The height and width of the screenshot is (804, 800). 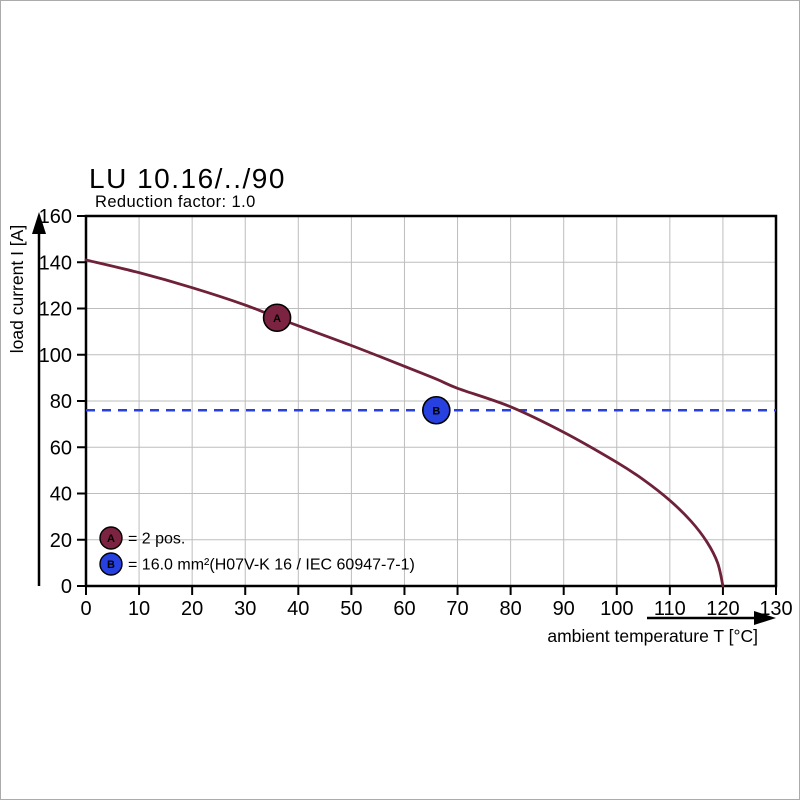 What do you see at coordinates (55, 356) in the screenshot?
I see `y-tick-label: 100` at bounding box center [55, 356].